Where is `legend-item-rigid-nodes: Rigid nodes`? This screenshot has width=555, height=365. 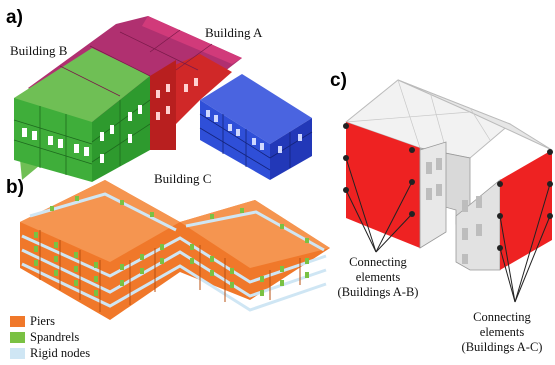
legend-item-rigid-nodes: Rigid nodes is located at coordinates (50, 353).